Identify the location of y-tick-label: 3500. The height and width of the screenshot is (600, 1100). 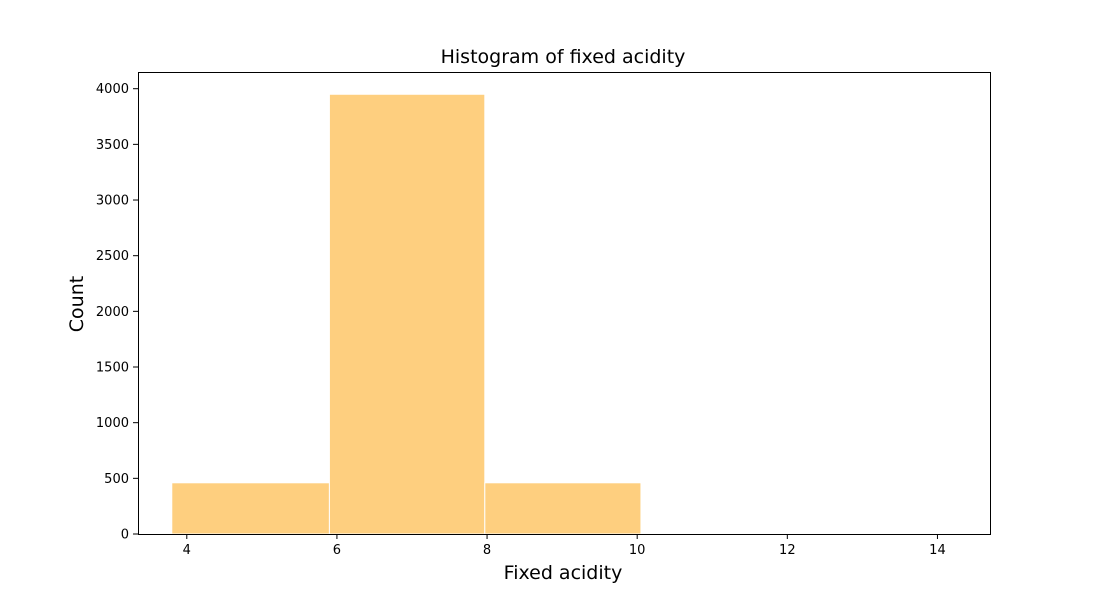
(112, 145).